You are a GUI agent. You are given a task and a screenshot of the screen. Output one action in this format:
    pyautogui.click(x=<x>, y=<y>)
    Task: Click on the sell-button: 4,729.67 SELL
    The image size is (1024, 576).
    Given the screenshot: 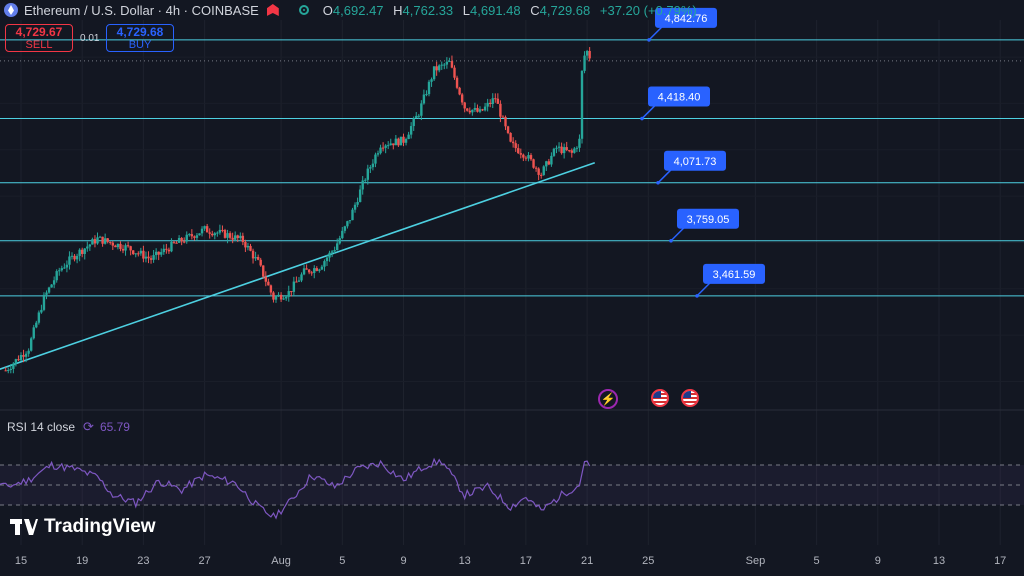 What is the action you would take?
    pyautogui.click(x=39, y=38)
    